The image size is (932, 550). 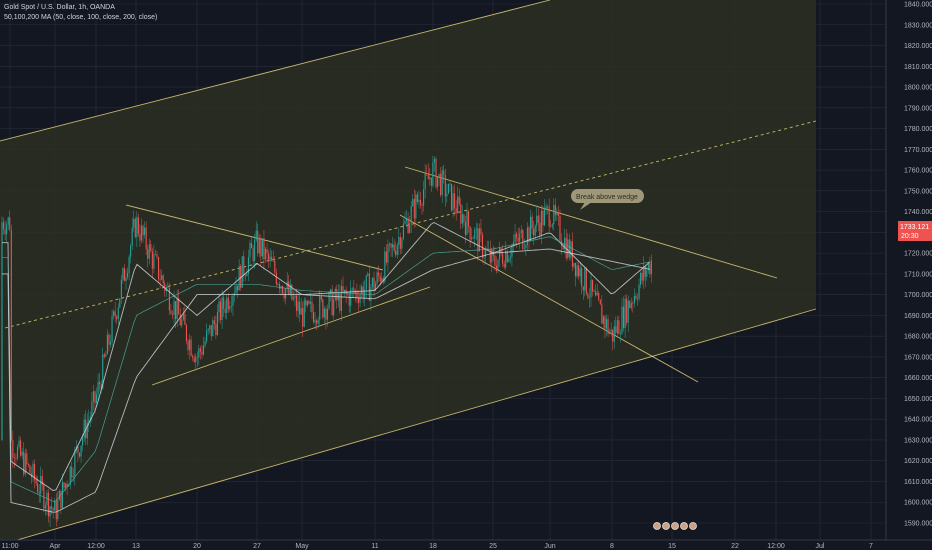 I want to click on annotation-pointer, so click(x=586, y=206).